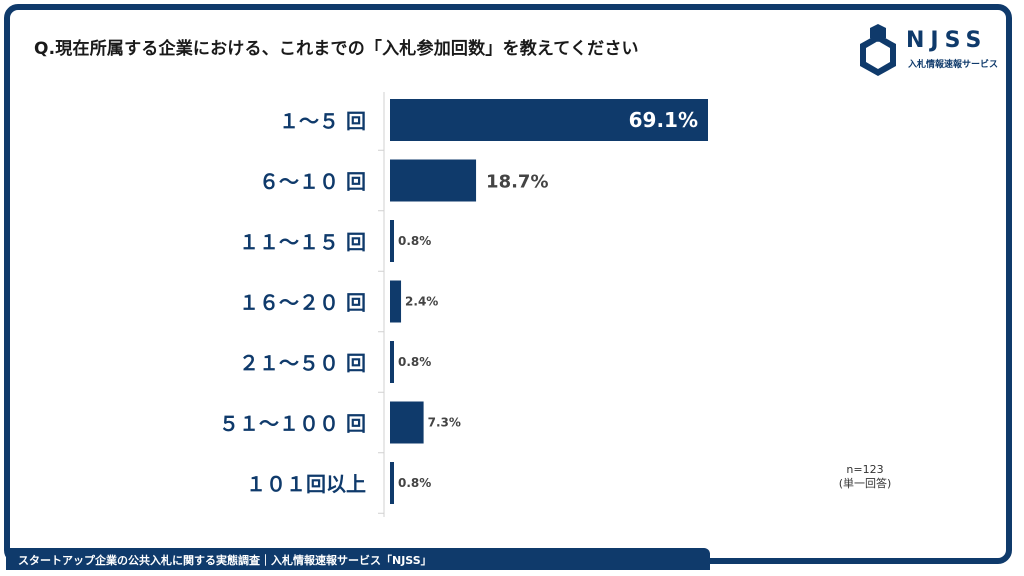 The image size is (1024, 576). I want to click on data-label: 18.7%, so click(517, 182).